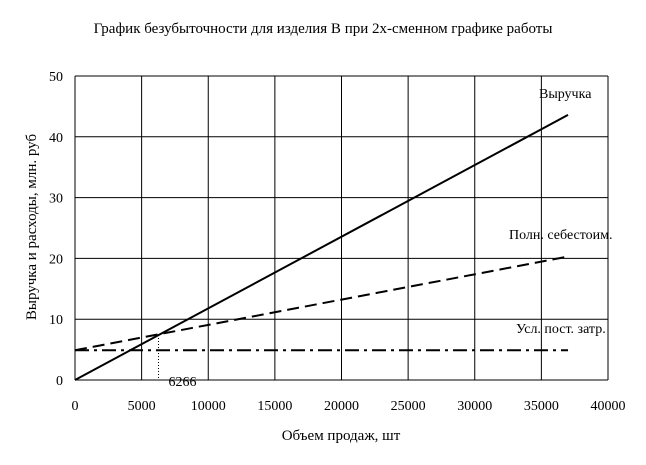 This screenshot has height=465, width=646. Describe the element at coordinates (608, 406) in the screenshot. I see `x-tick-label: 40000` at that location.